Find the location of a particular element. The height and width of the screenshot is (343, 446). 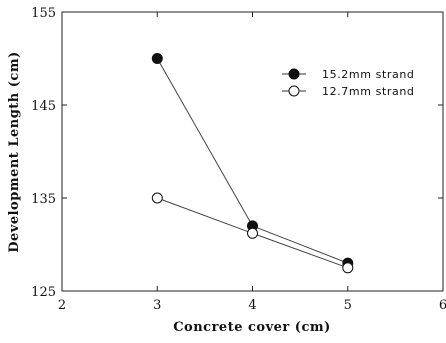

x-tick-label-2: 4 is located at coordinates (252, 305).